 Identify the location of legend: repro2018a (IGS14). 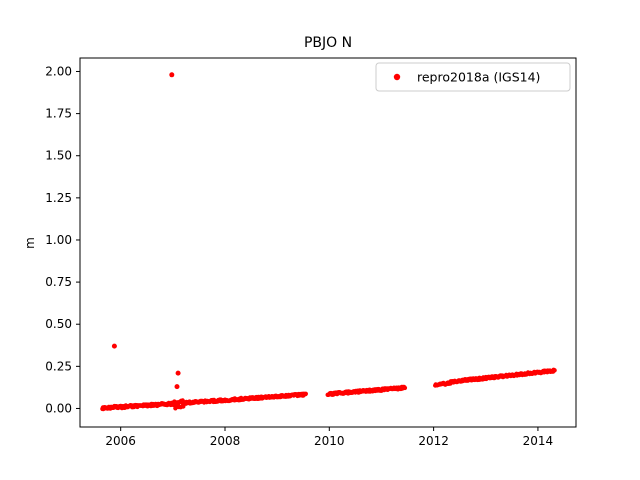
(473, 77).